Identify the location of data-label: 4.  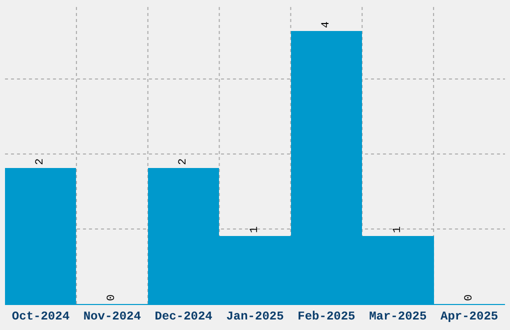
(326, 24).